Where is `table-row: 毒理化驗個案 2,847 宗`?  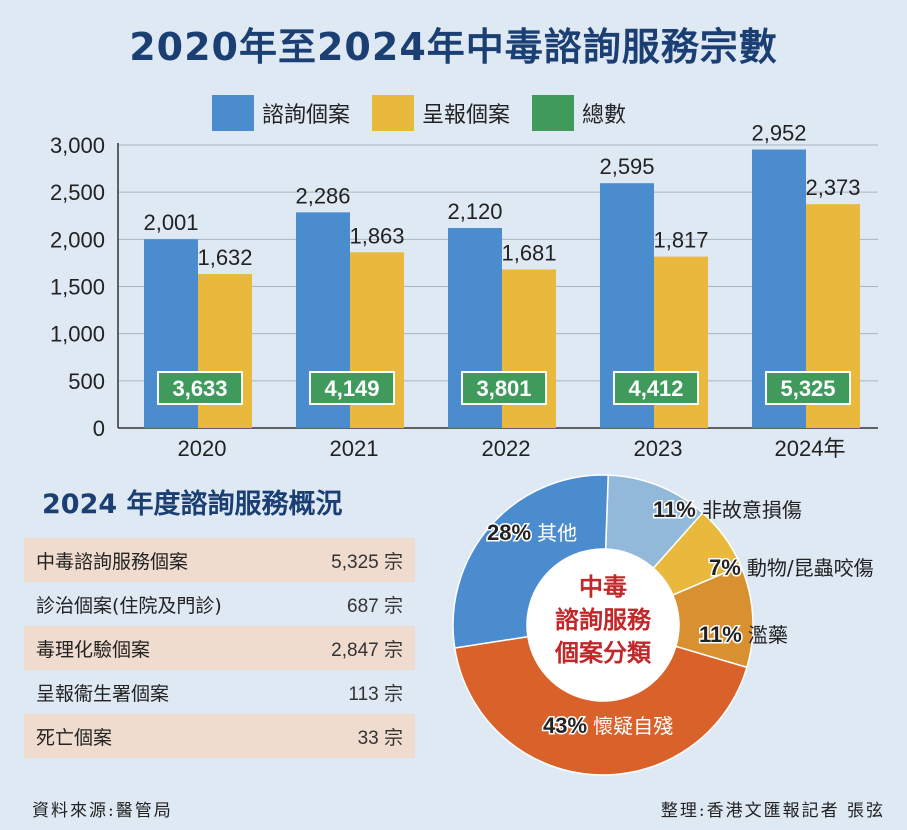 table-row: 毒理化驗個案 2,847 宗 is located at coordinates (219, 648).